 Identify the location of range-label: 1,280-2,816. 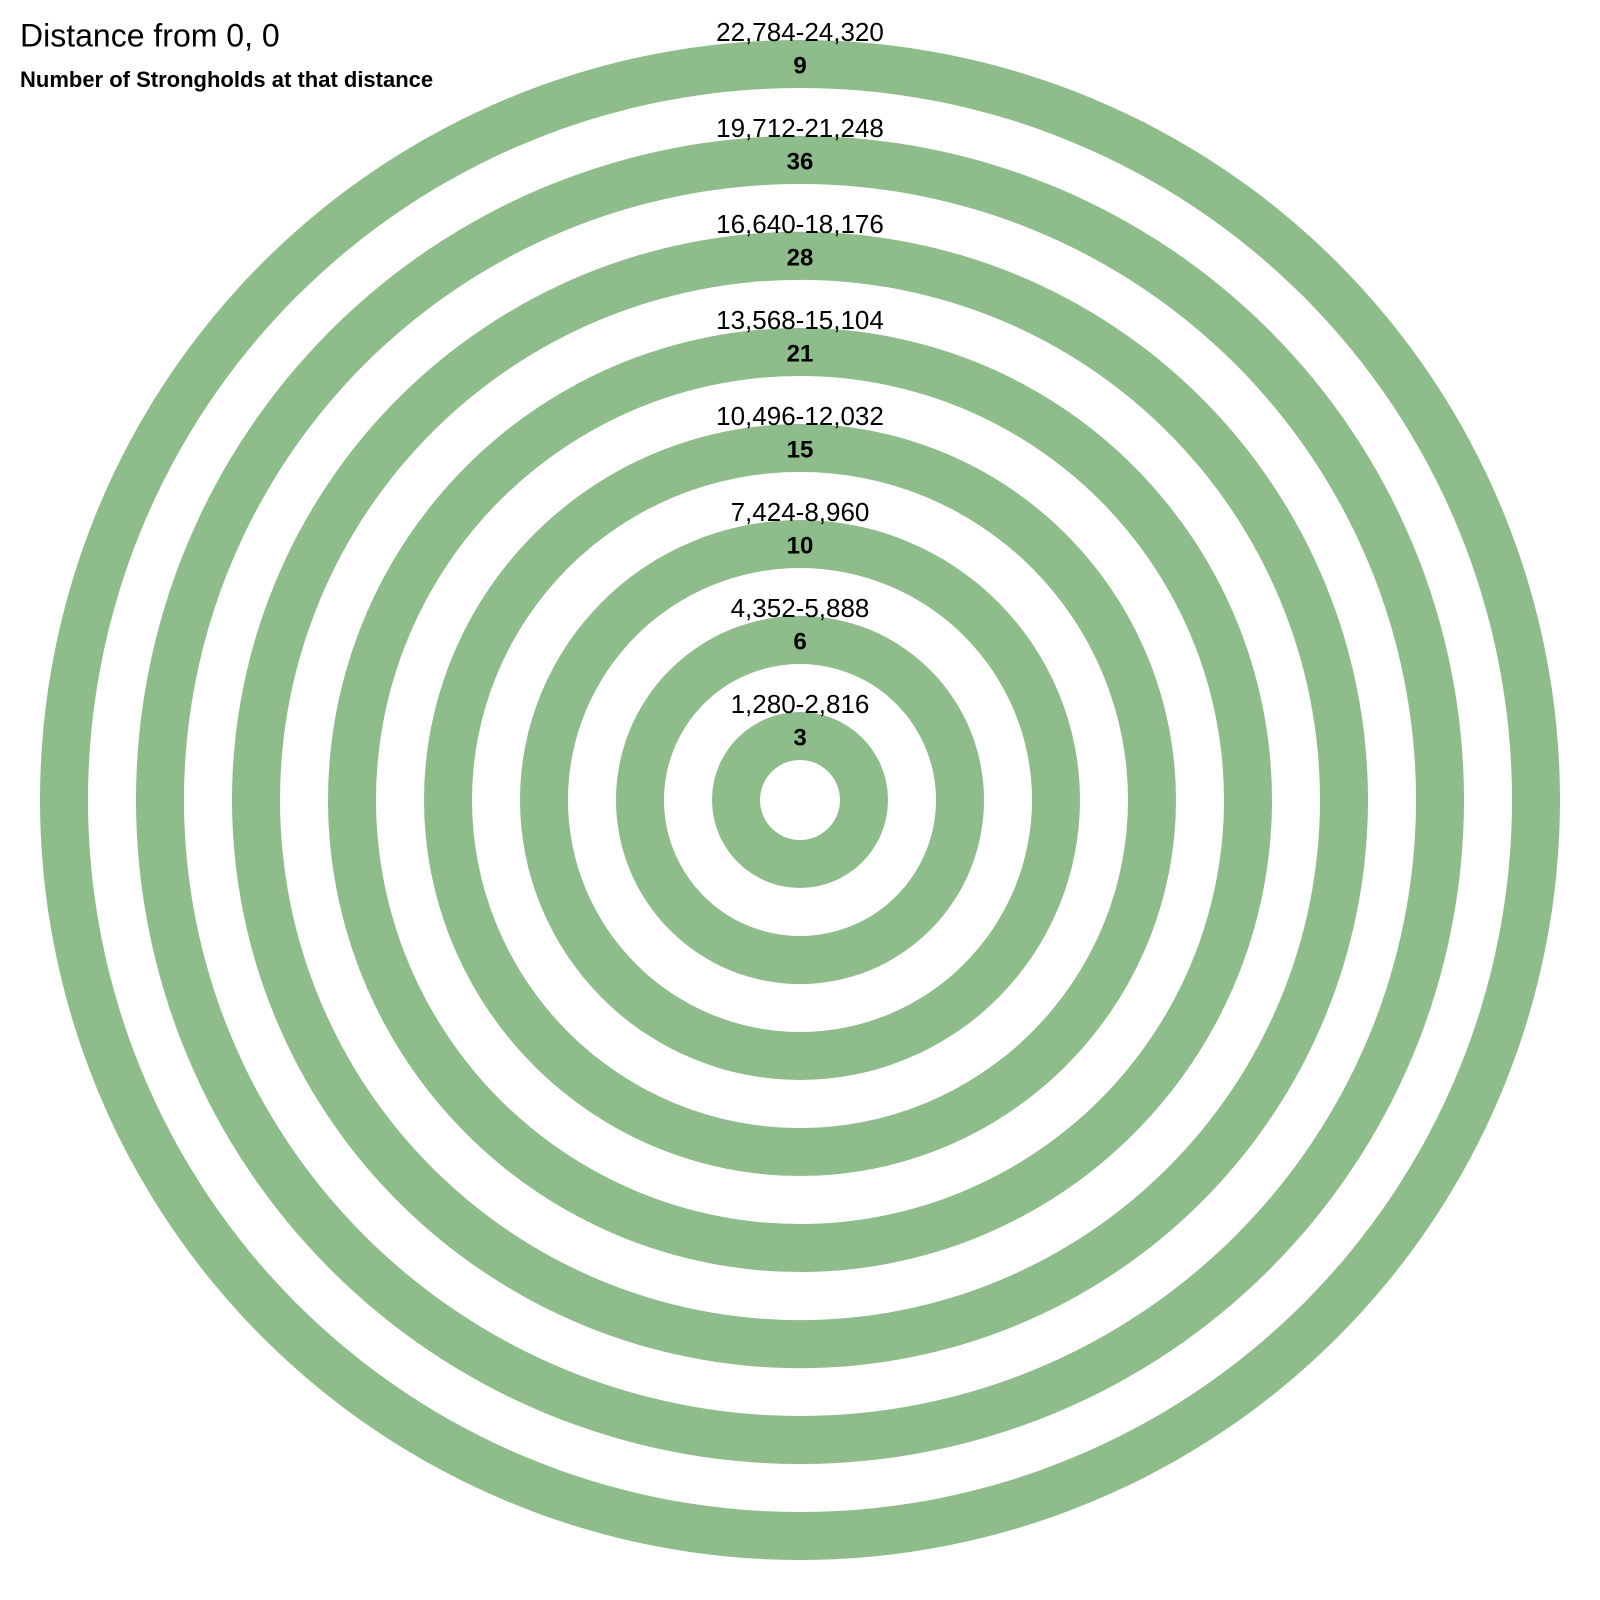
(800, 704).